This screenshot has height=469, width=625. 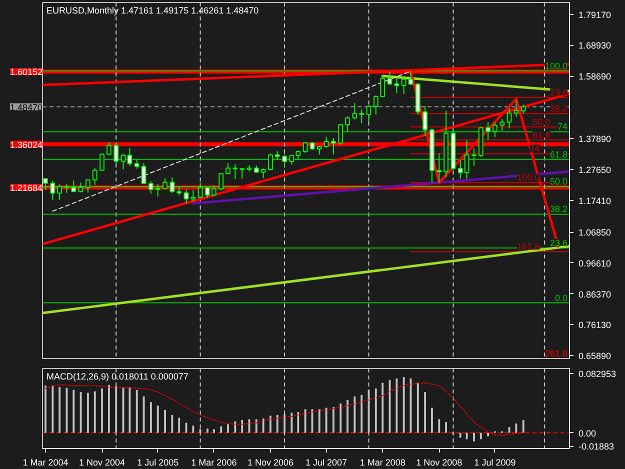 I want to click on annotation: 261.8, so click(x=556, y=353).